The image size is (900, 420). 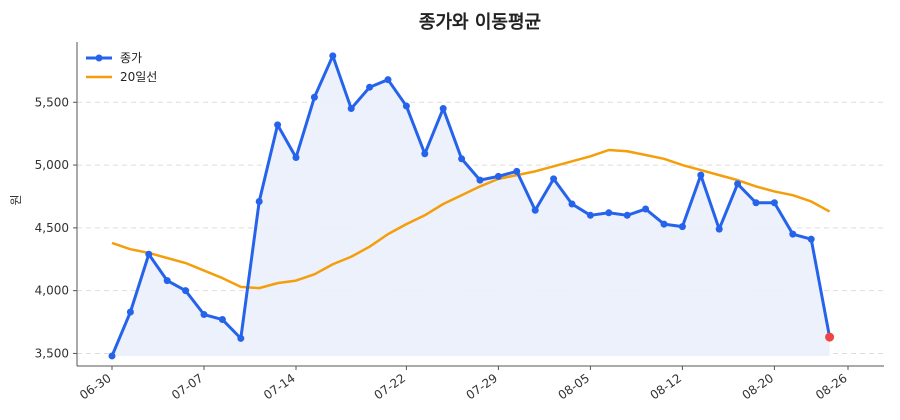 I want to click on close-last-point, so click(x=830, y=337).